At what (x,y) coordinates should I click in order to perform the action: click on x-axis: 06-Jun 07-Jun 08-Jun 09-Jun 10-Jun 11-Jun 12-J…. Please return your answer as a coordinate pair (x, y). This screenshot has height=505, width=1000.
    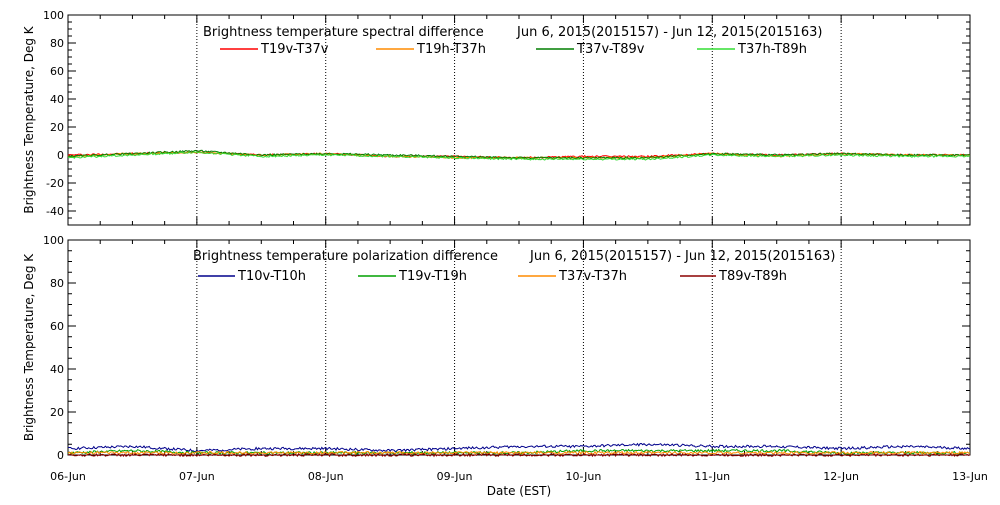
    Looking at the image, I should click on (519, 476).